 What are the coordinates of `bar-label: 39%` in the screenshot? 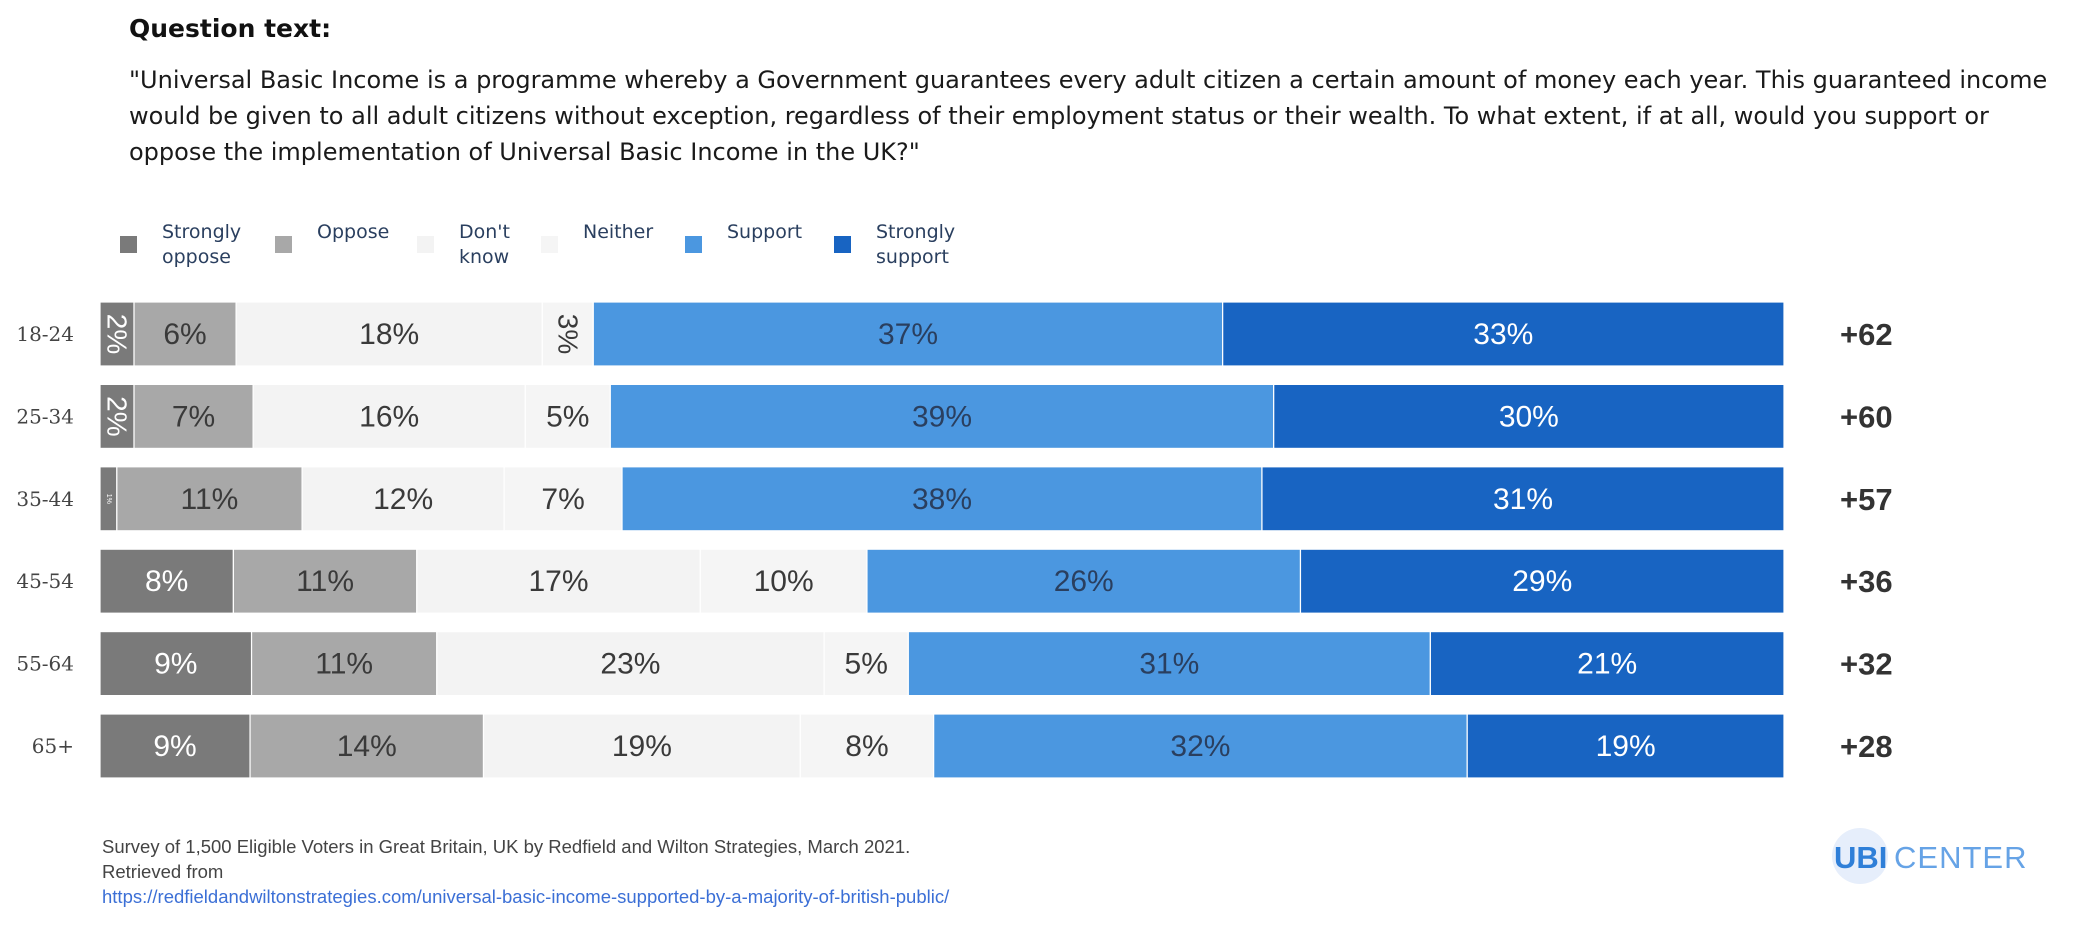 It's located at (942, 416).